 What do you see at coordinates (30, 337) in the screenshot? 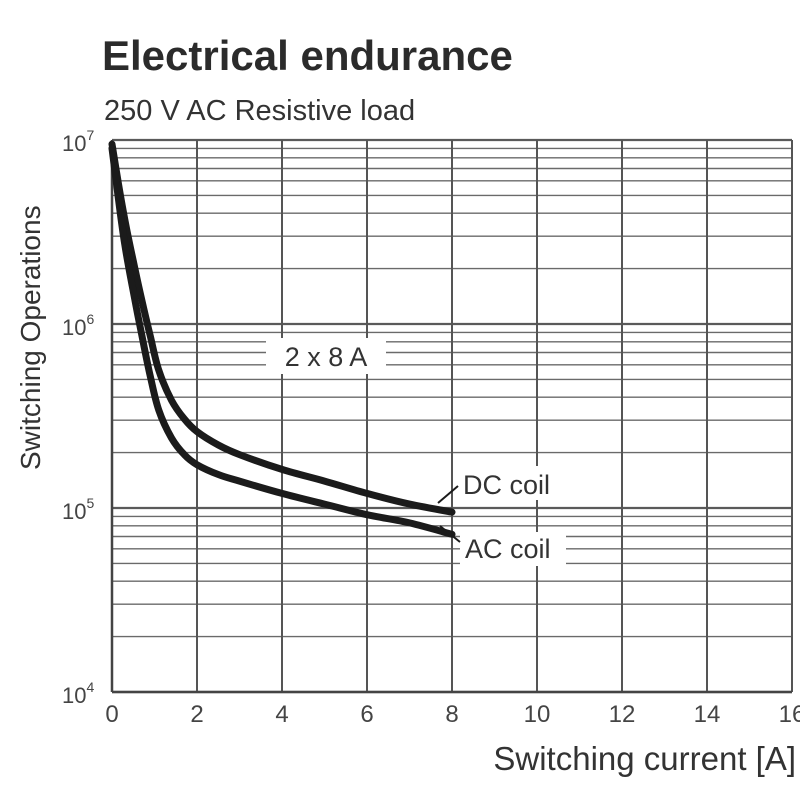
I see `y-axis-label: Switching Operations` at bounding box center [30, 337].